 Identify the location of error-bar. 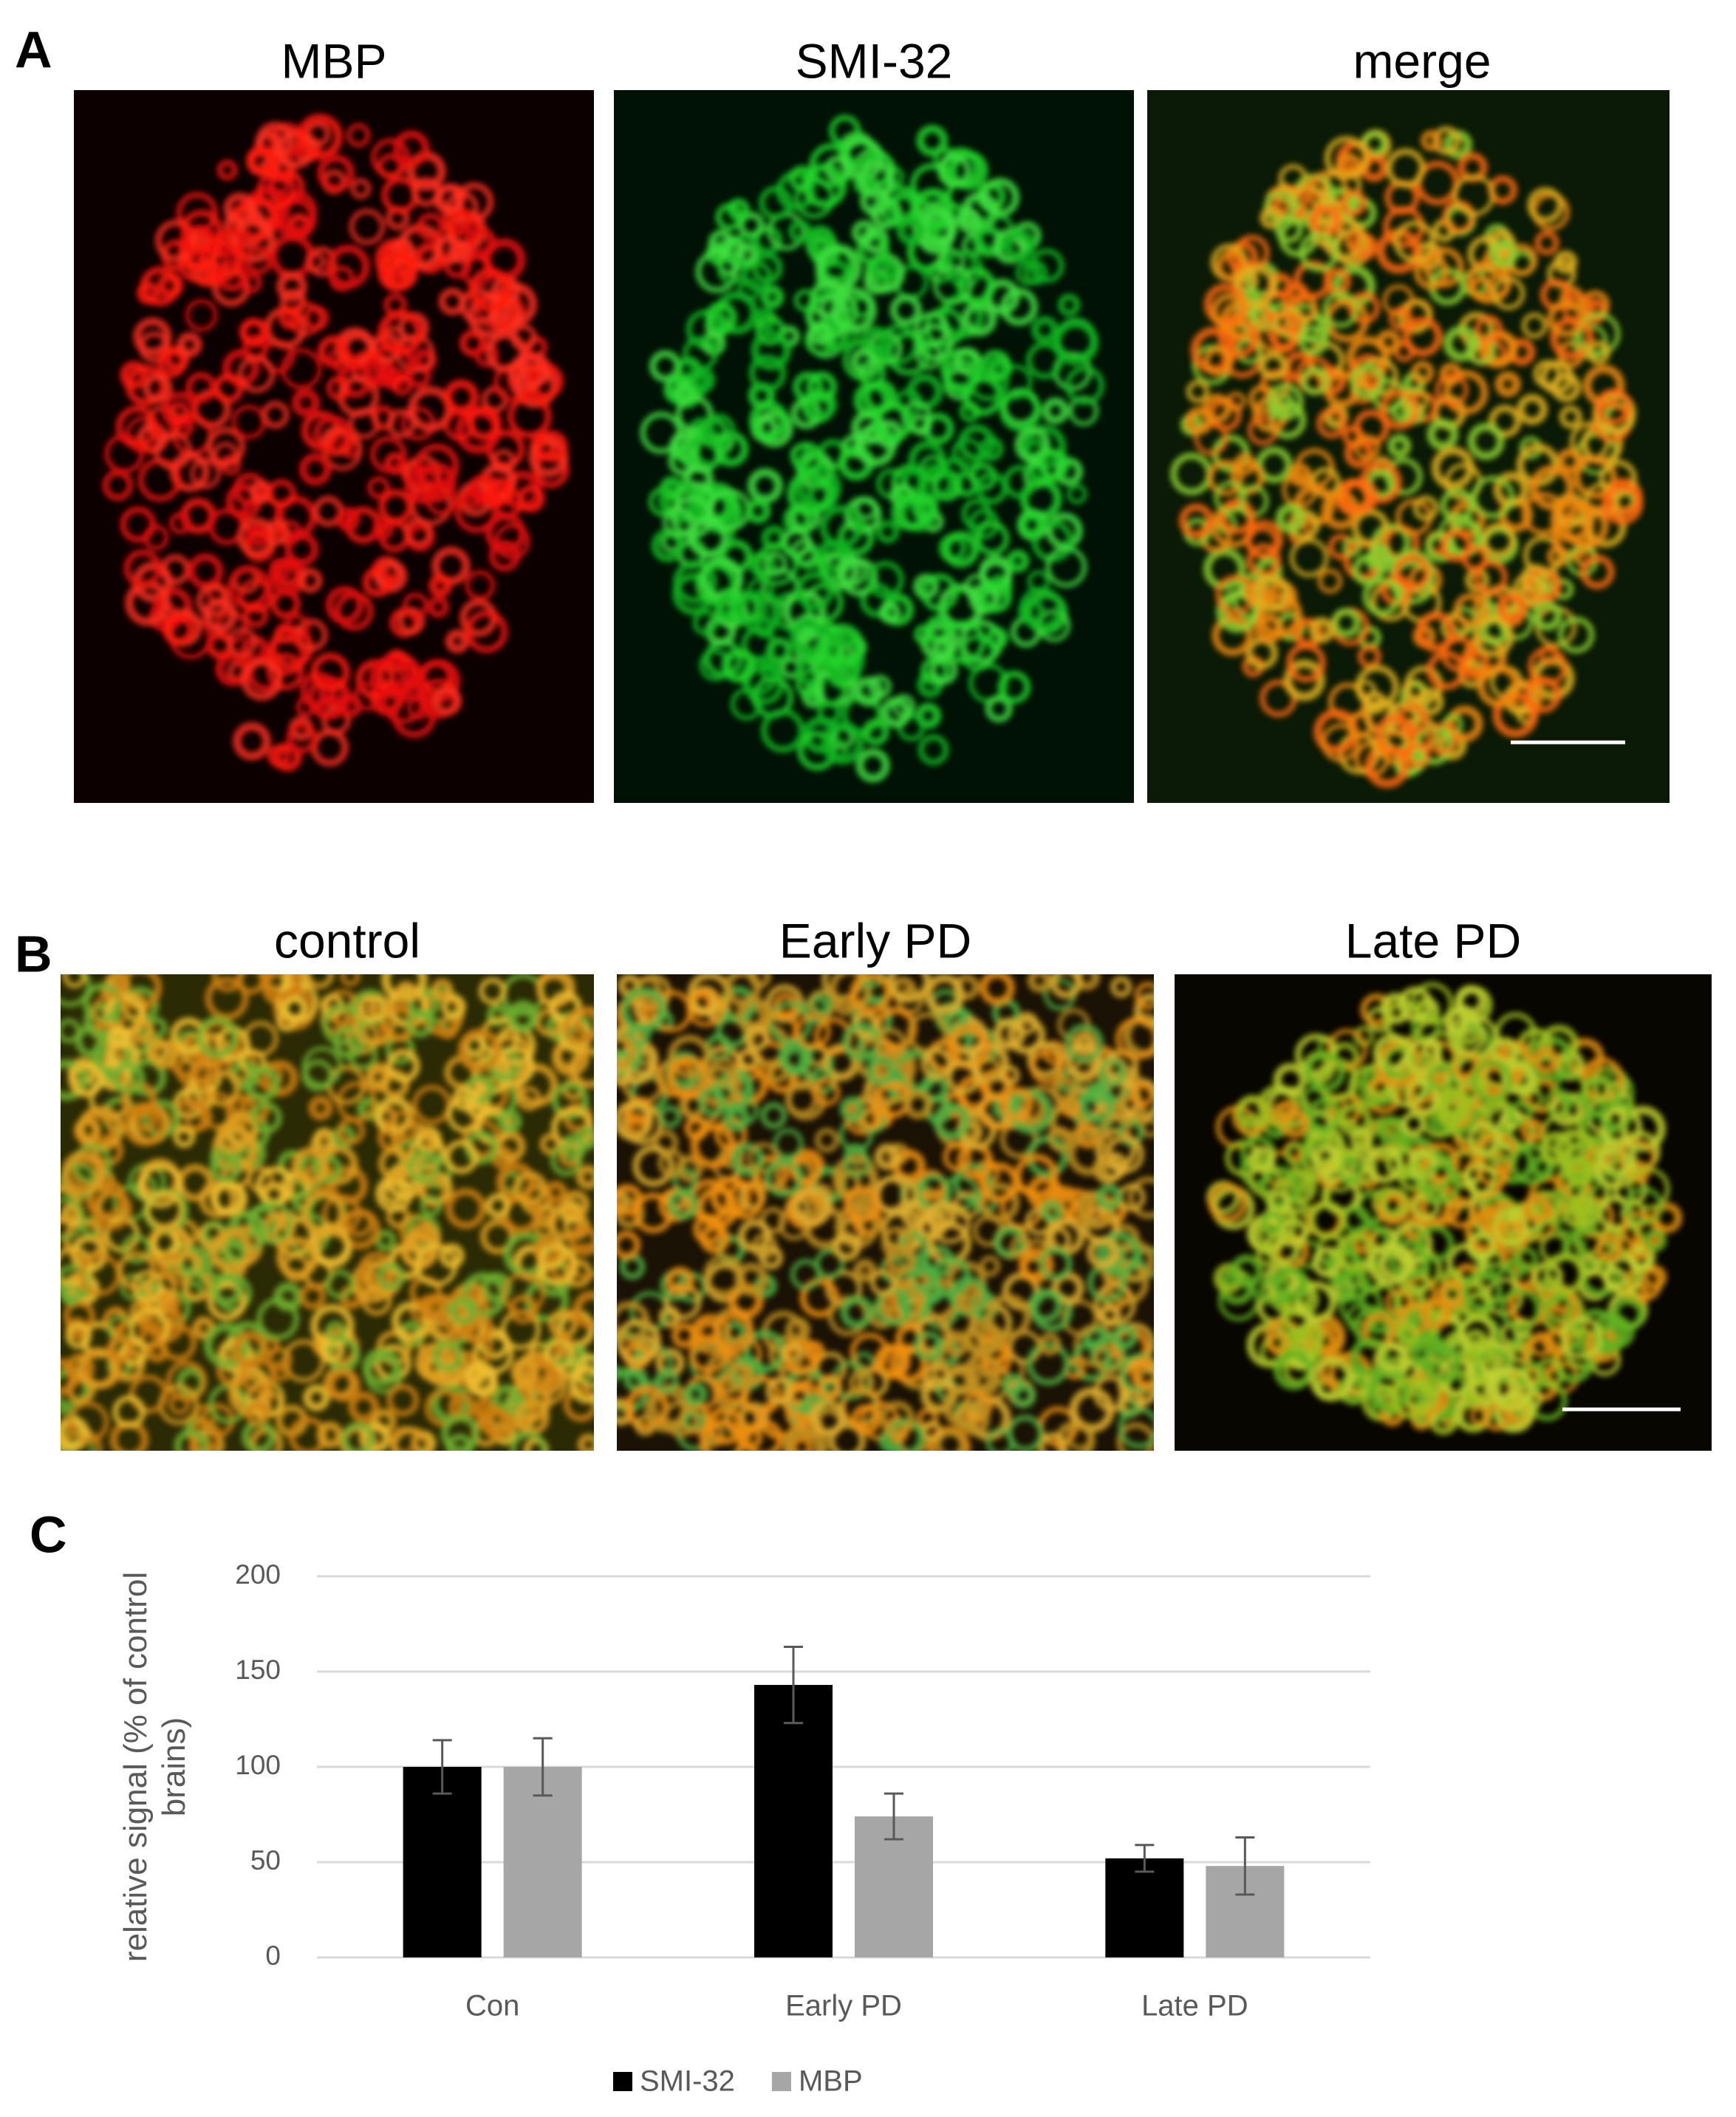
(442, 1767).